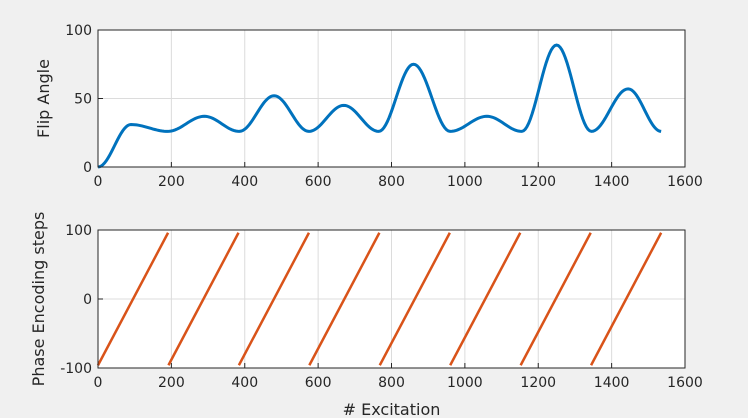  What do you see at coordinates (76, 369) in the screenshot?
I see `y-tick-label: -100` at bounding box center [76, 369].